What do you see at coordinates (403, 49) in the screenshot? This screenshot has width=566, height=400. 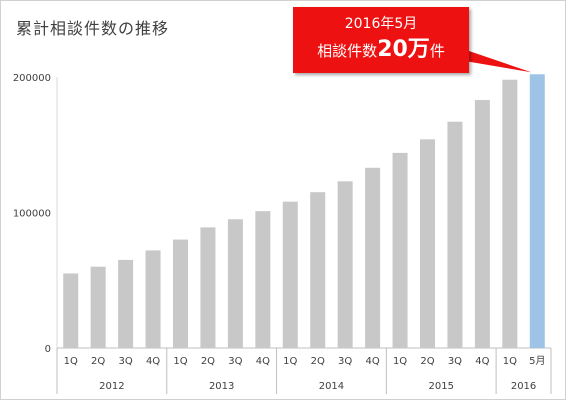 I see `callout-number: 20万` at bounding box center [403, 49].